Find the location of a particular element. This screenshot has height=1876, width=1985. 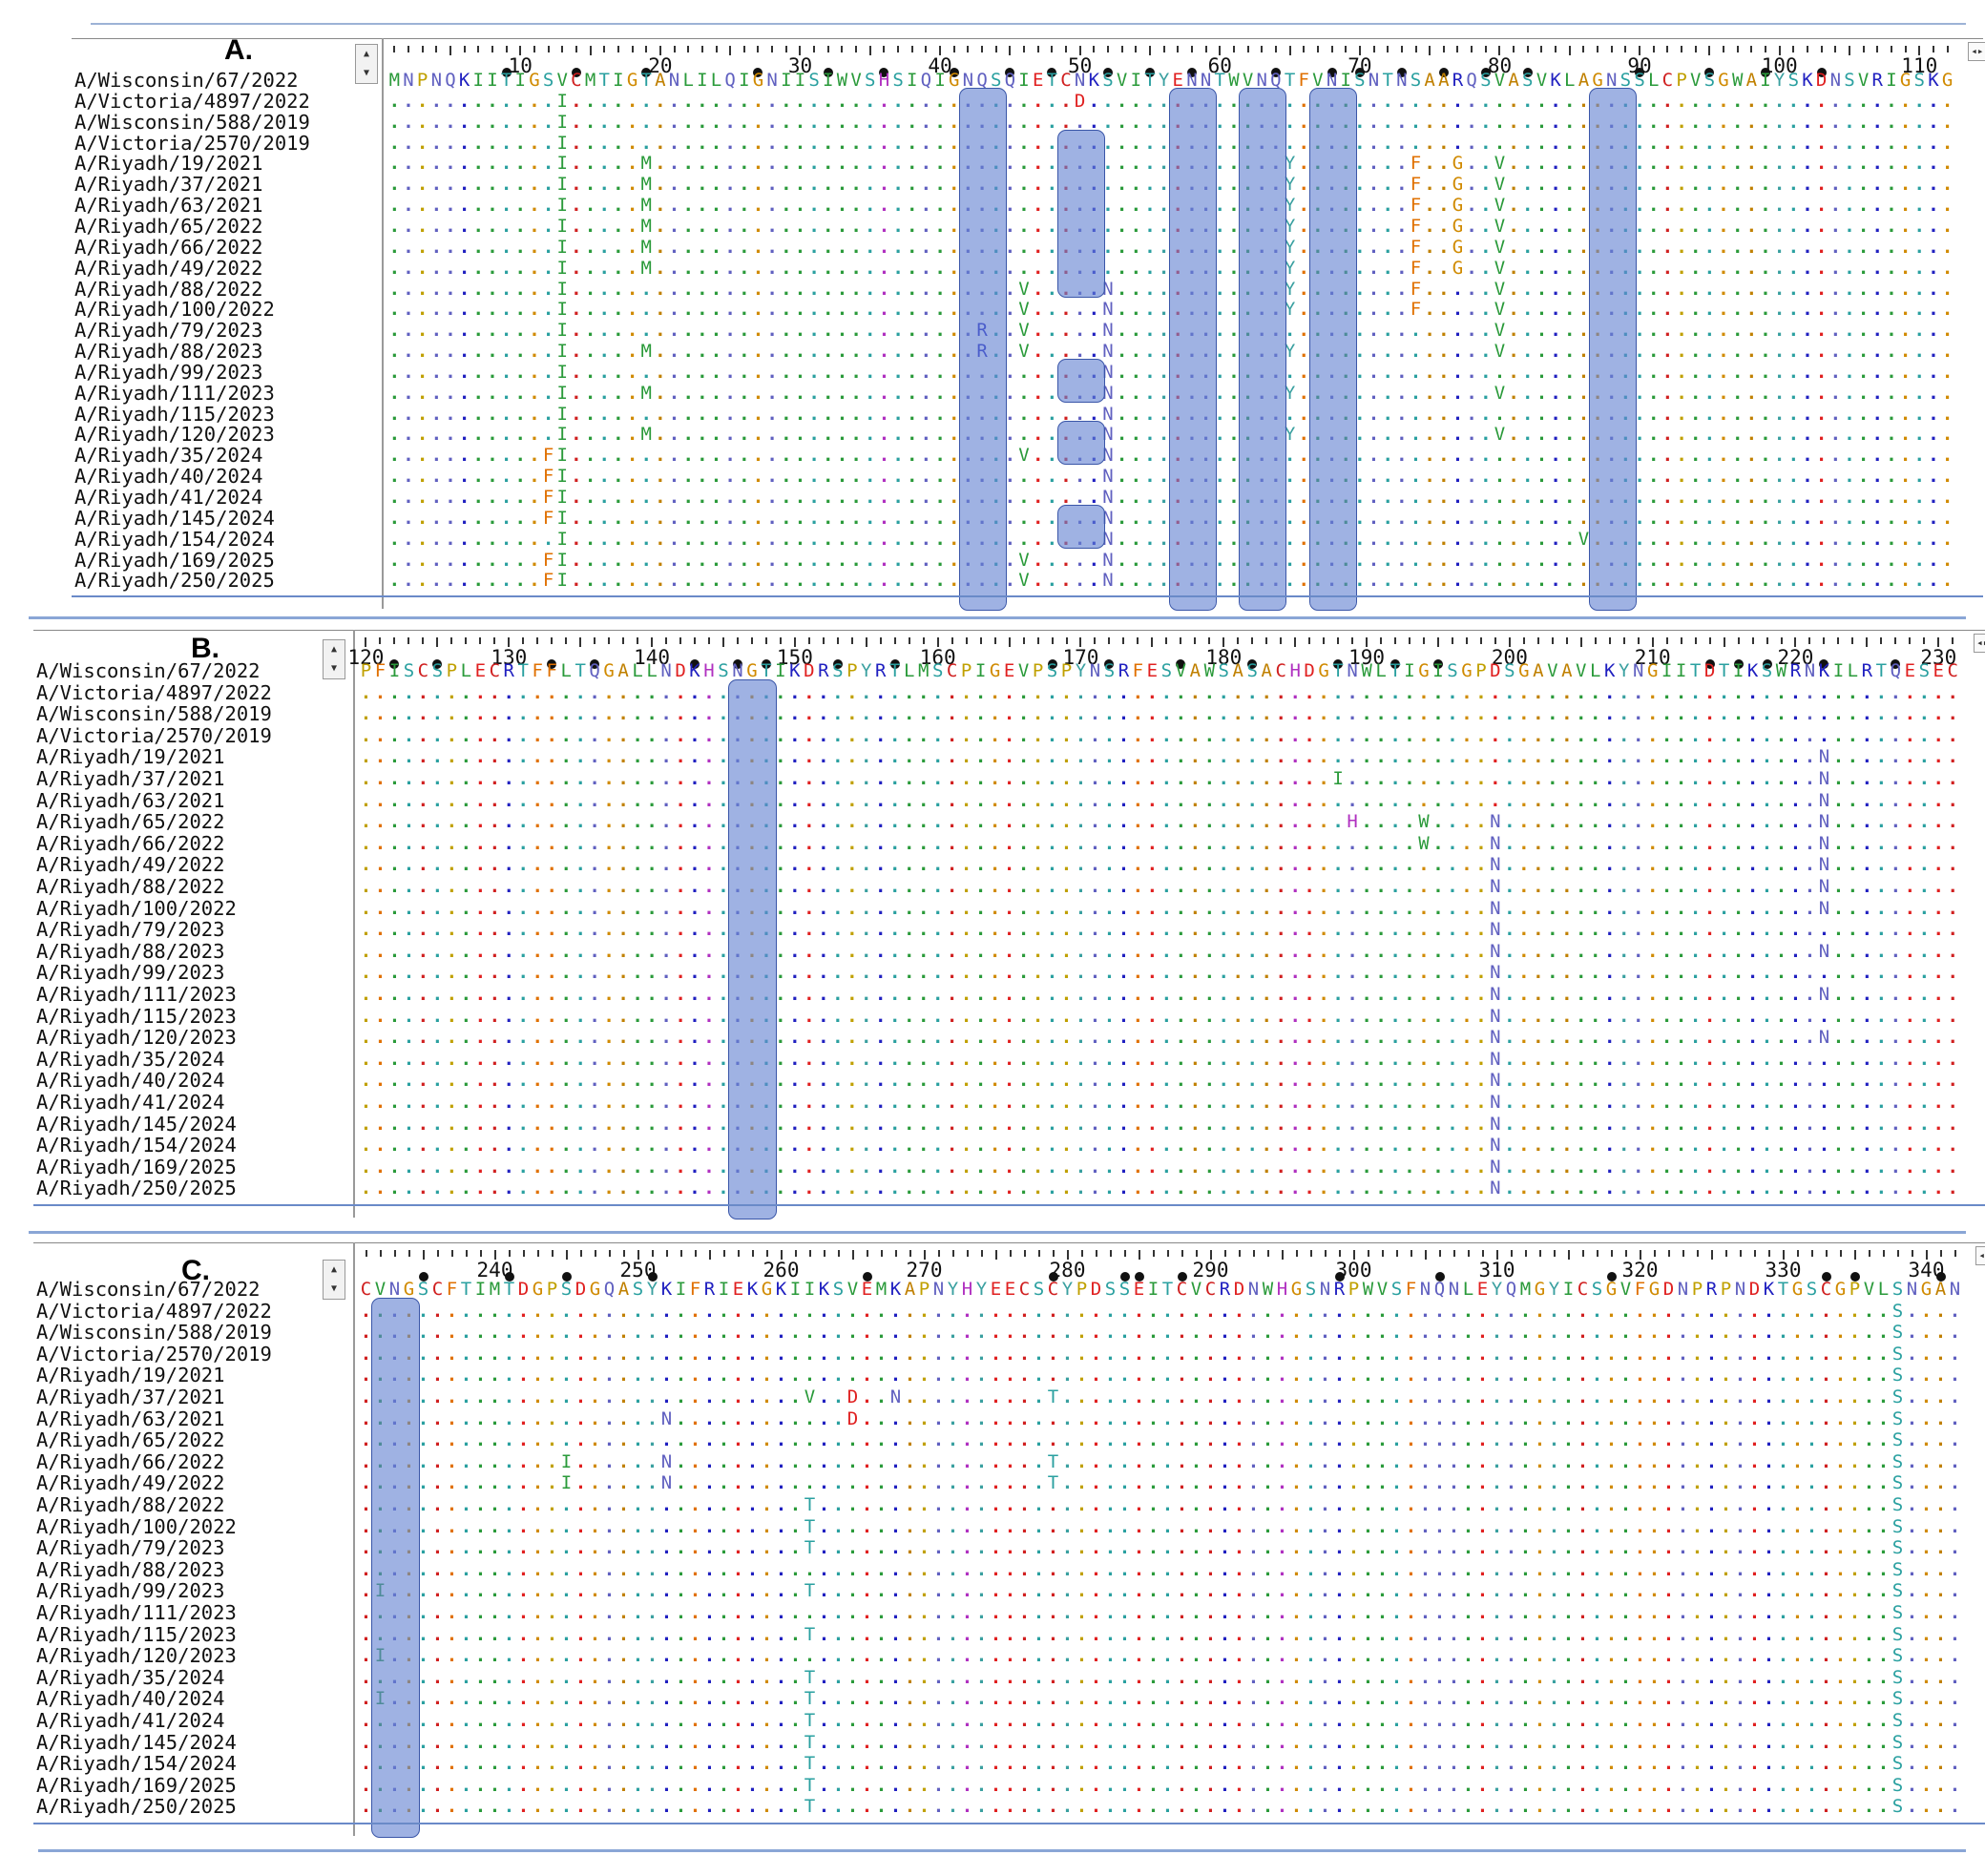

sequence-name: A/Riyadh/65/2022 is located at coordinates (168, 226).